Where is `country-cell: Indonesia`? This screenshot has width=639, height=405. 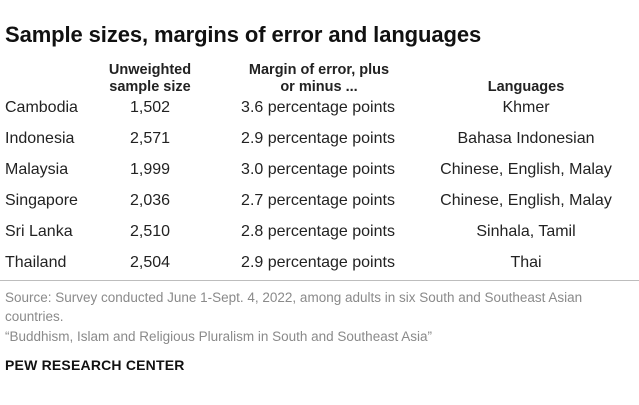 country-cell: Indonesia is located at coordinates (40, 138).